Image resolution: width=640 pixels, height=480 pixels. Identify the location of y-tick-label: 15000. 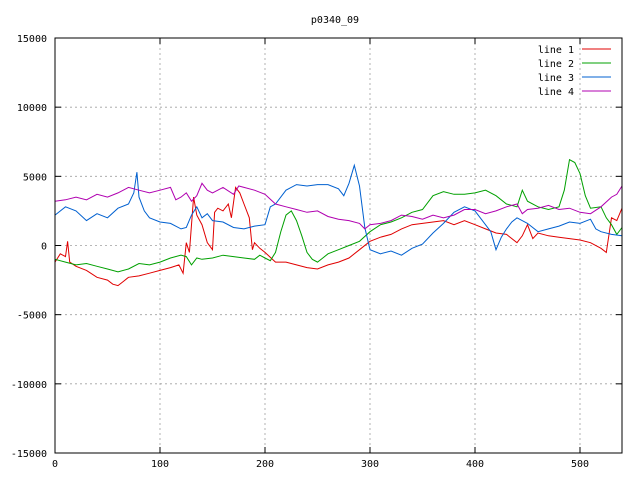
(32, 39).